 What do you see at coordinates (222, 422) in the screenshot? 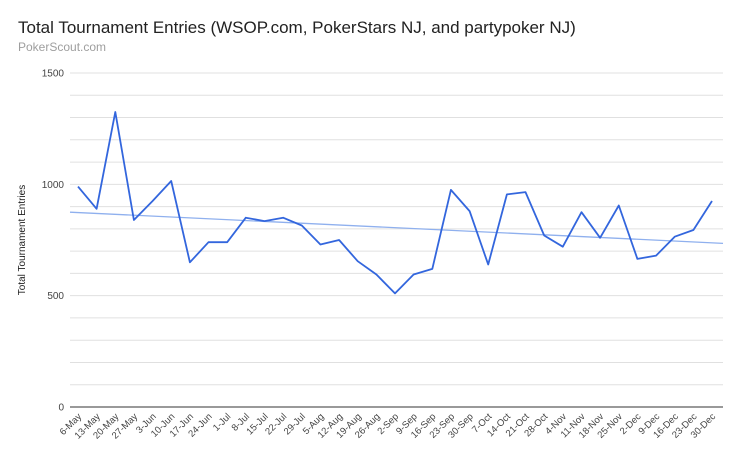
I see `x-tick-label: 1-Jul` at bounding box center [222, 422].